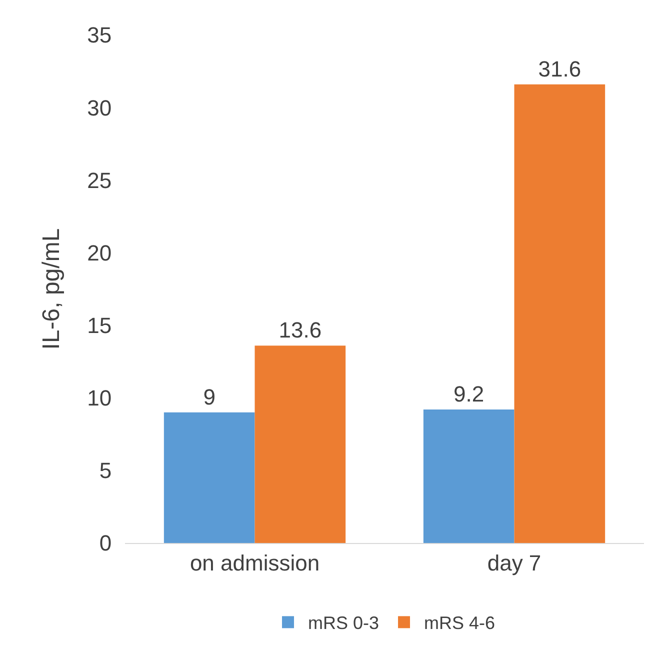  What do you see at coordinates (52, 289) in the screenshot?
I see `y-axis-title: IL-6, pg/mL` at bounding box center [52, 289].